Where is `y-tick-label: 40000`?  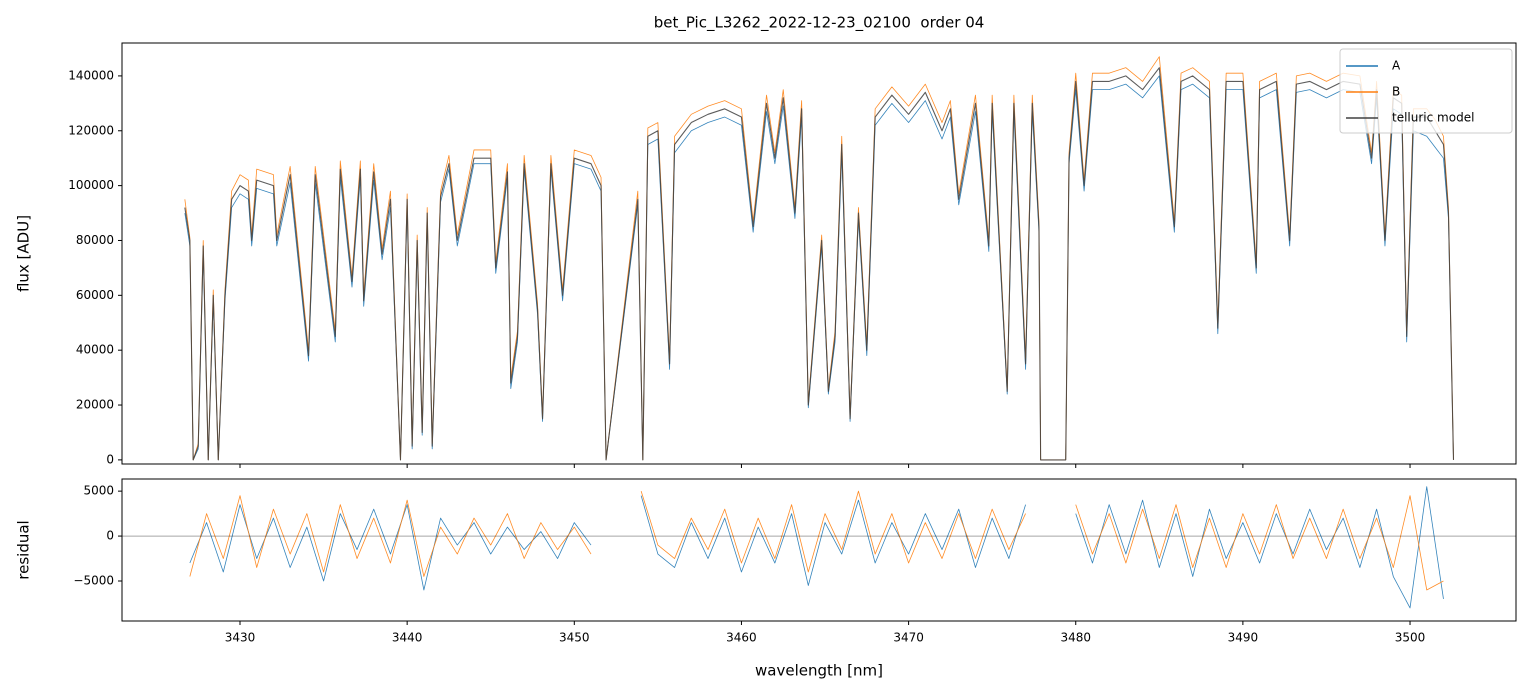
y-tick-label: 40000 is located at coordinates (95, 350).